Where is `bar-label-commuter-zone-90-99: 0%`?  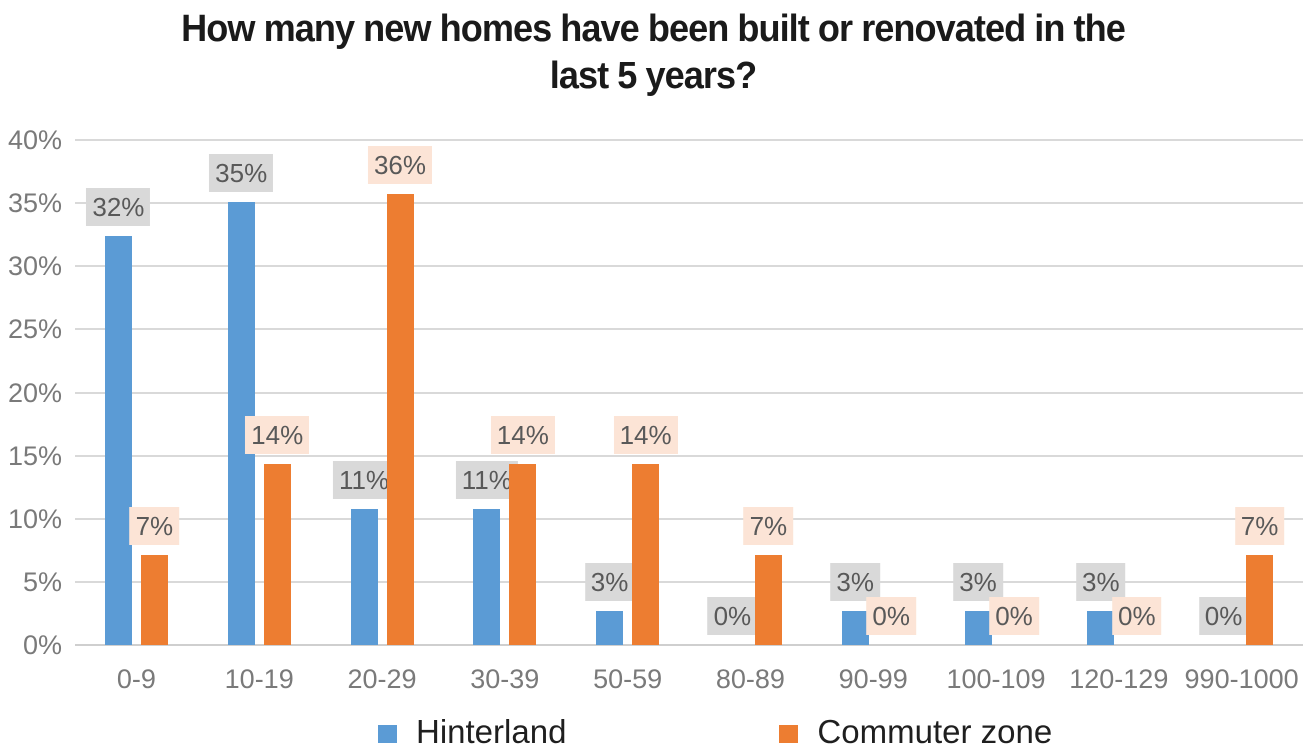 bar-label-commuter-zone-90-99: 0% is located at coordinates (891, 616).